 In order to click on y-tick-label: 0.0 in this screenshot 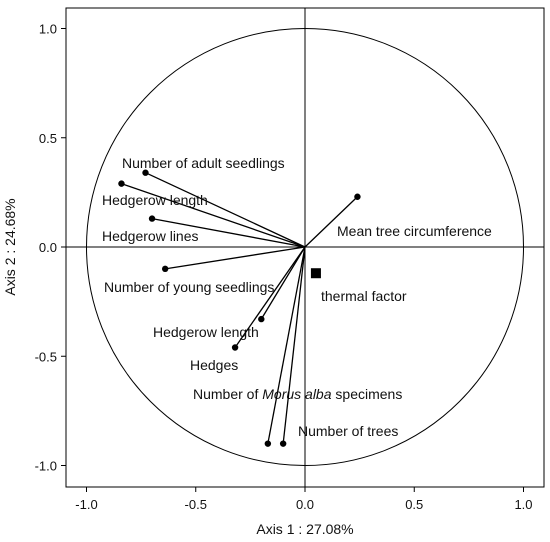, I will do `click(48, 247)`.